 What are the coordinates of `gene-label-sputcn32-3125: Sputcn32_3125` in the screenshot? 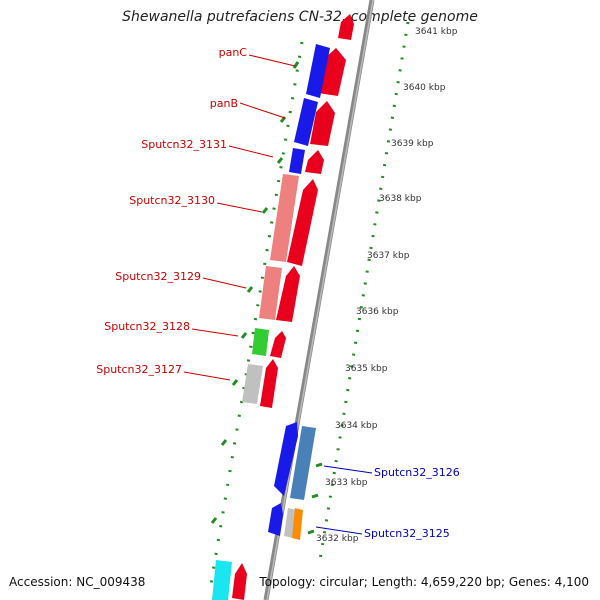 It's located at (407, 533).